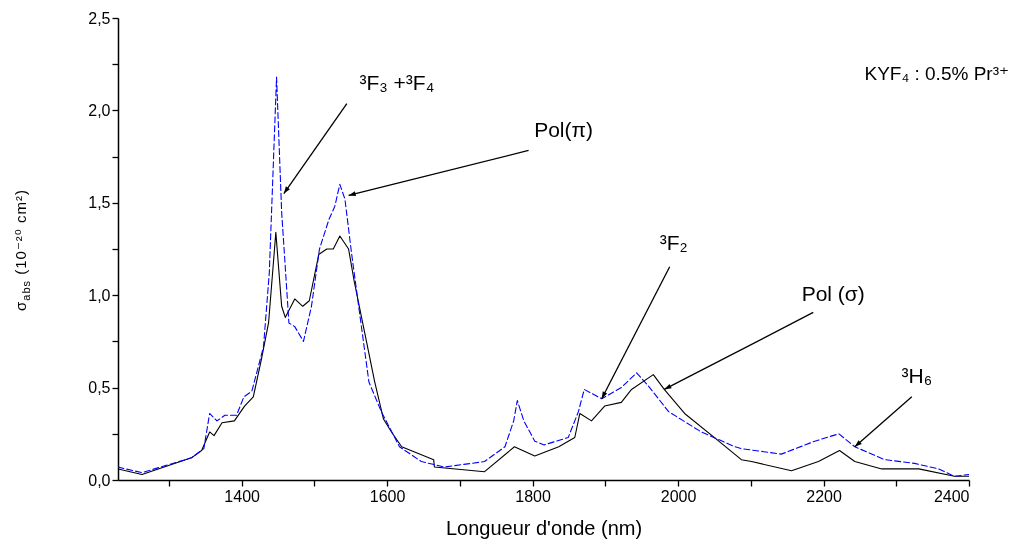  What do you see at coordinates (917, 375) in the screenshot?
I see `annotation: ³H₆` at bounding box center [917, 375].